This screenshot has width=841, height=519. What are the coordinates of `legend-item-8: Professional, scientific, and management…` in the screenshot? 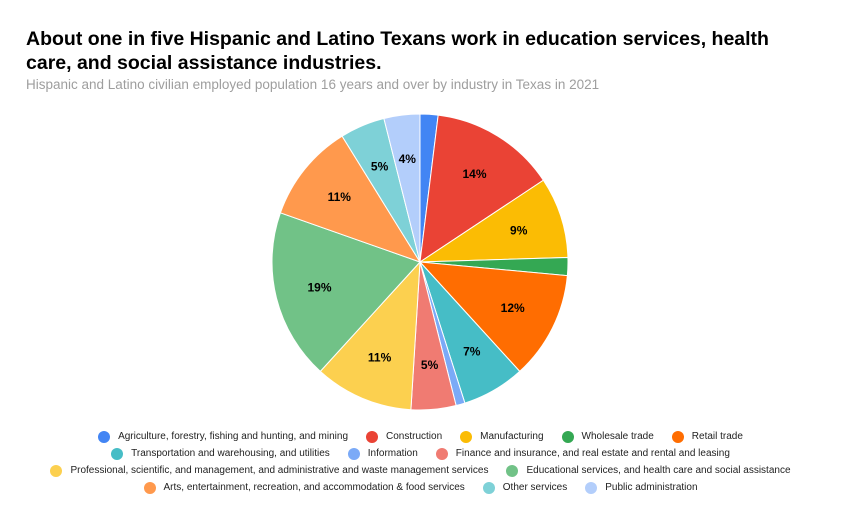 It's located at (269, 470).